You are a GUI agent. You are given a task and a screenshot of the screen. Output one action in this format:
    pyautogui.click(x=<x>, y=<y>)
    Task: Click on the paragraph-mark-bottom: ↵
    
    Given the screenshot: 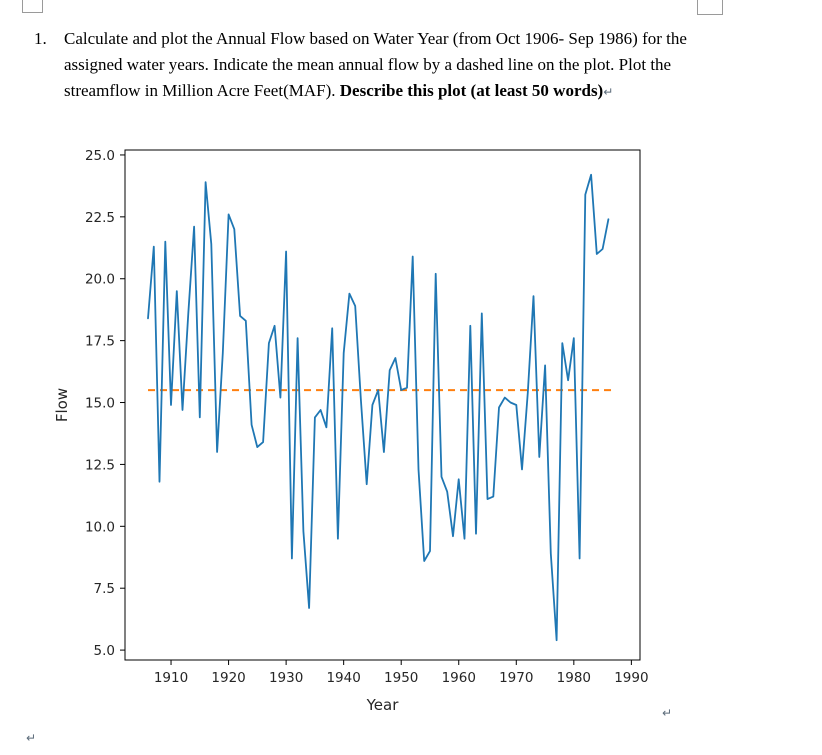 What is the action you would take?
    pyautogui.click(x=31, y=738)
    